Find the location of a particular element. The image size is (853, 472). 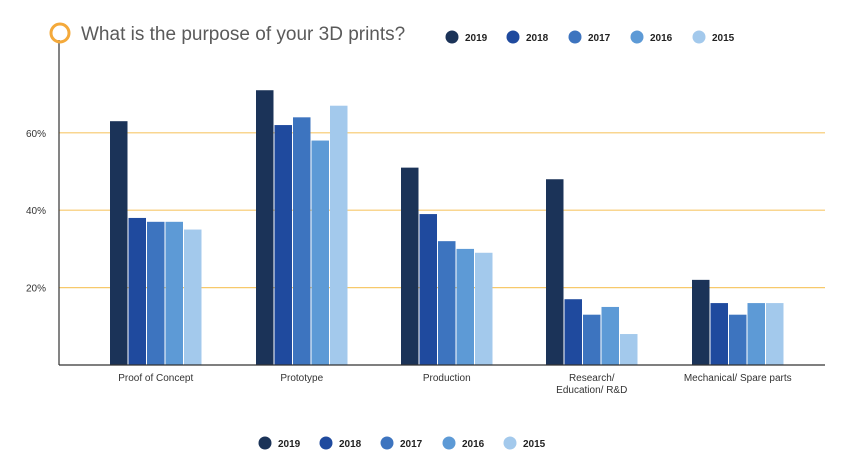

x-category-label: Education/ R&D is located at coordinates (591, 390).